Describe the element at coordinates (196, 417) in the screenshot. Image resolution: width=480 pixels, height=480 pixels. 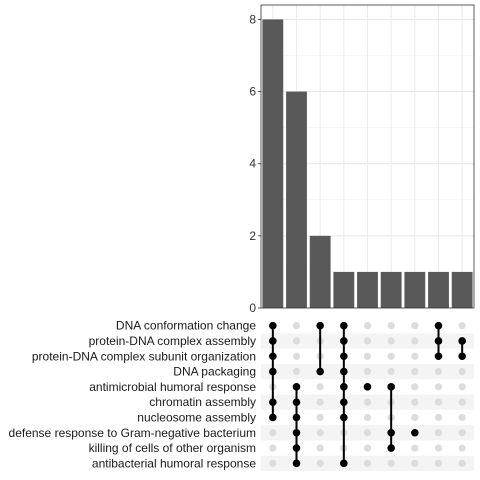
I see `set-label: nucleosome assembly` at that location.